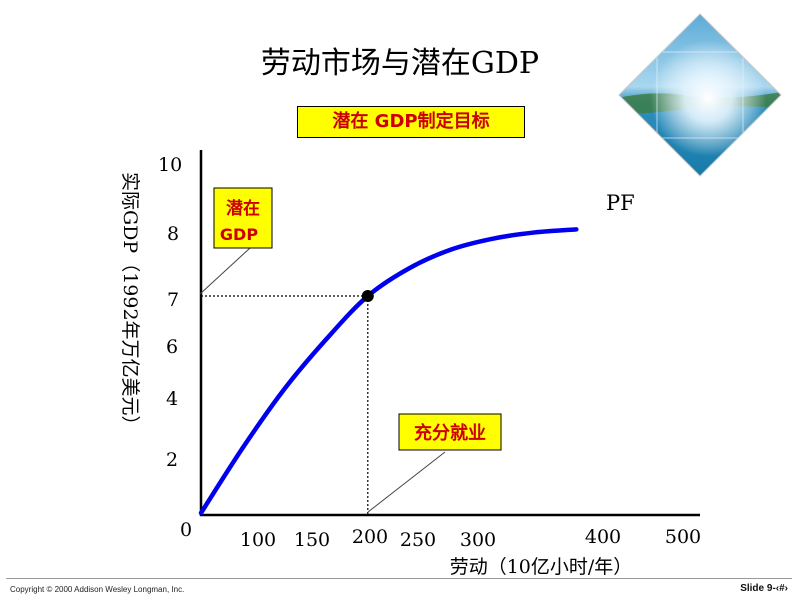 Image resolution: width=800 pixels, height=600 pixels. Describe the element at coordinates (170, 165) in the screenshot. I see `y-tick-label: 10` at that location.